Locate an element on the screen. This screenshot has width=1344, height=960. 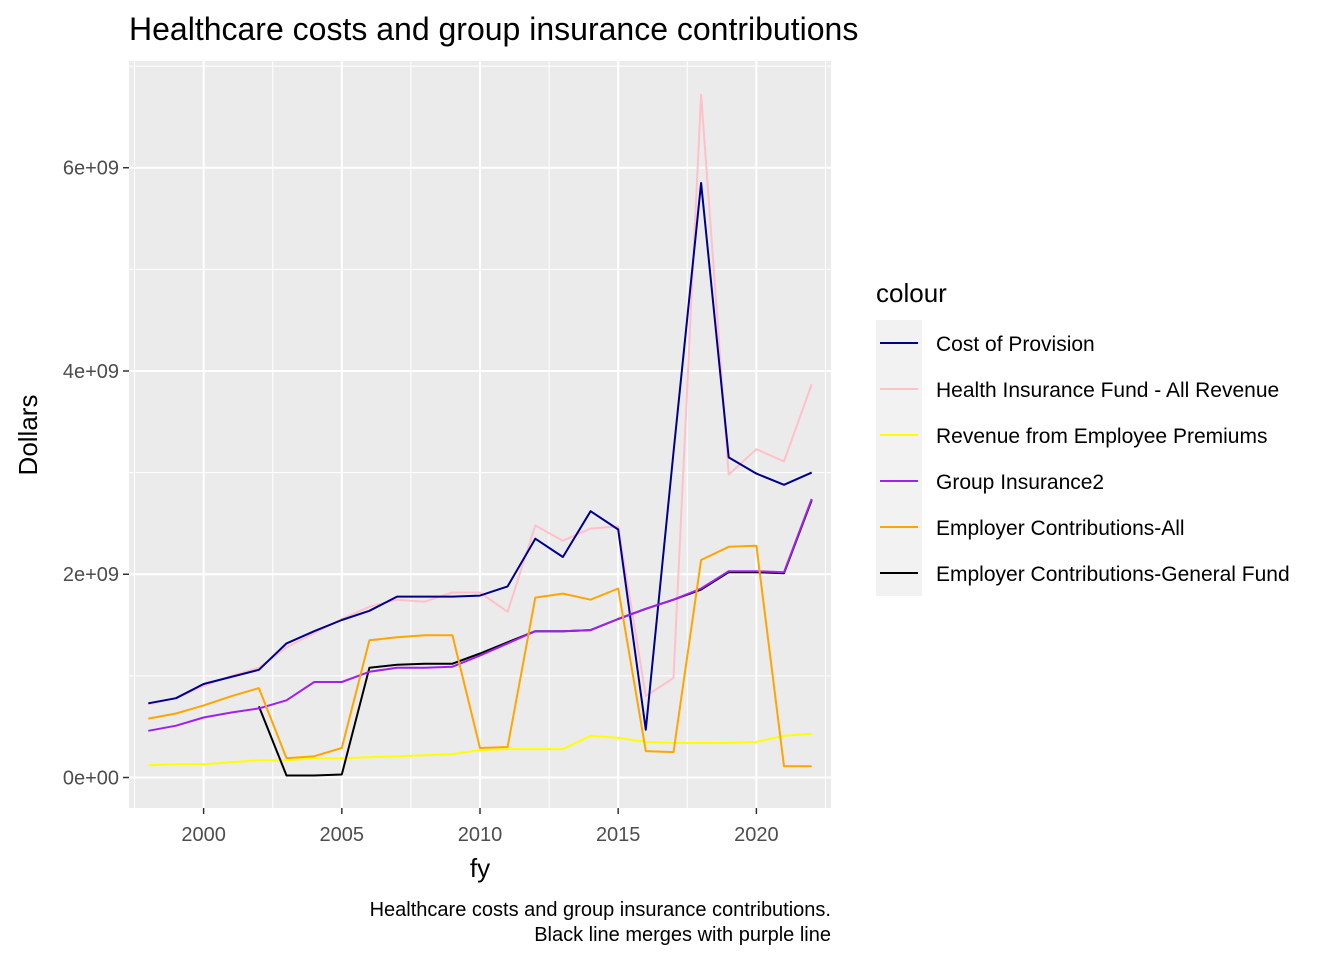
legend-key-background is located at coordinates (899, 458).